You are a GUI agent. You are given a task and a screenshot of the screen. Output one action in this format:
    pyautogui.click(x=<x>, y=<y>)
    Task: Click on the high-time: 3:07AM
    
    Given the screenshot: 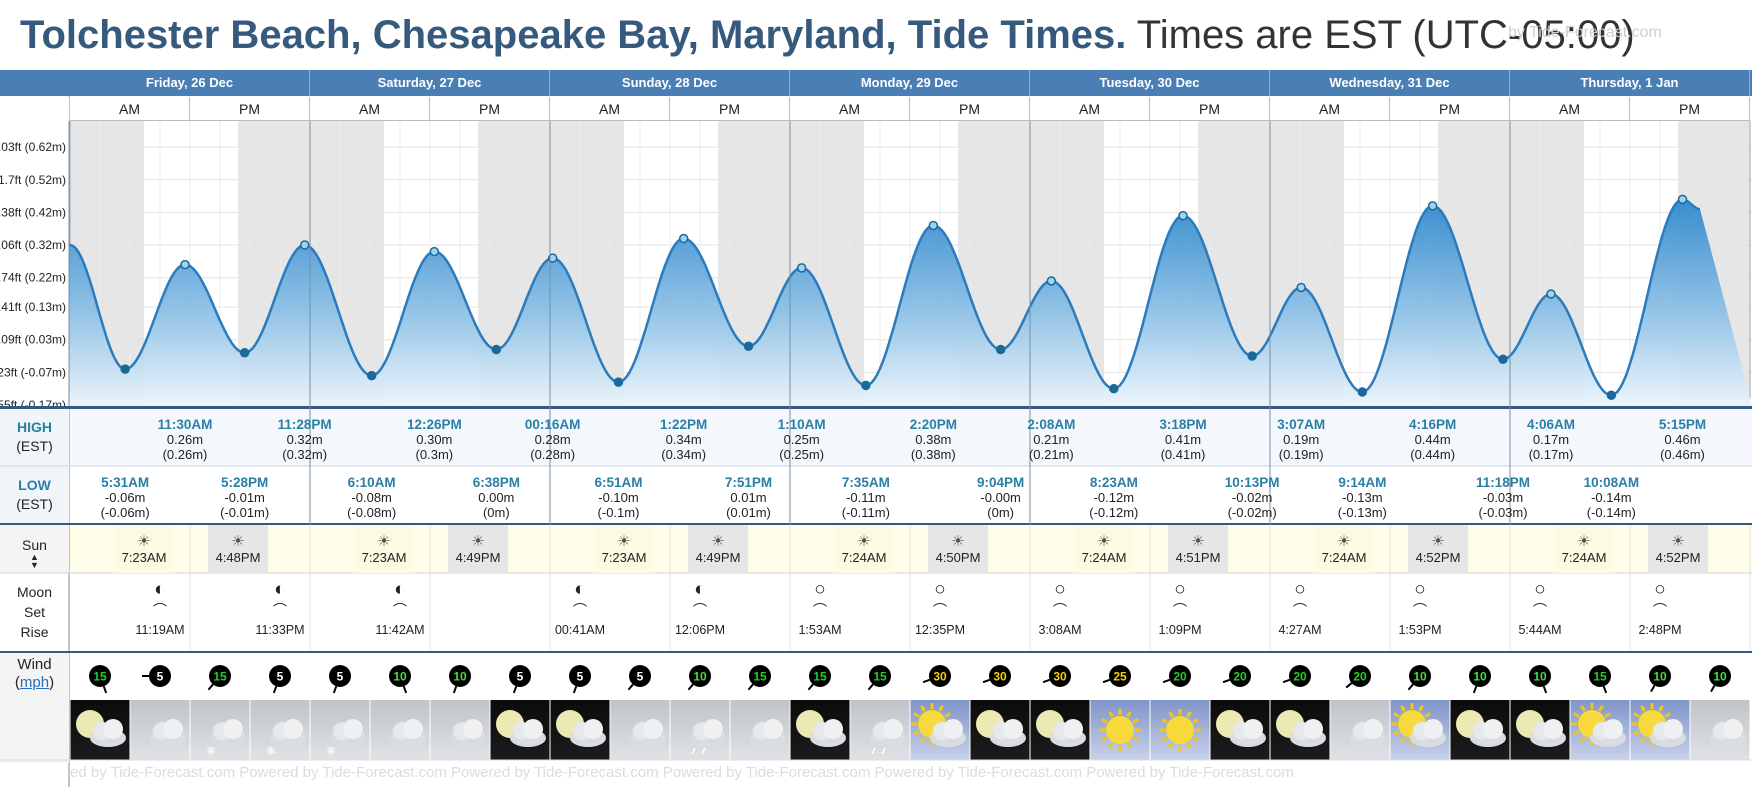 What is the action you would take?
    pyautogui.click(x=1301, y=424)
    